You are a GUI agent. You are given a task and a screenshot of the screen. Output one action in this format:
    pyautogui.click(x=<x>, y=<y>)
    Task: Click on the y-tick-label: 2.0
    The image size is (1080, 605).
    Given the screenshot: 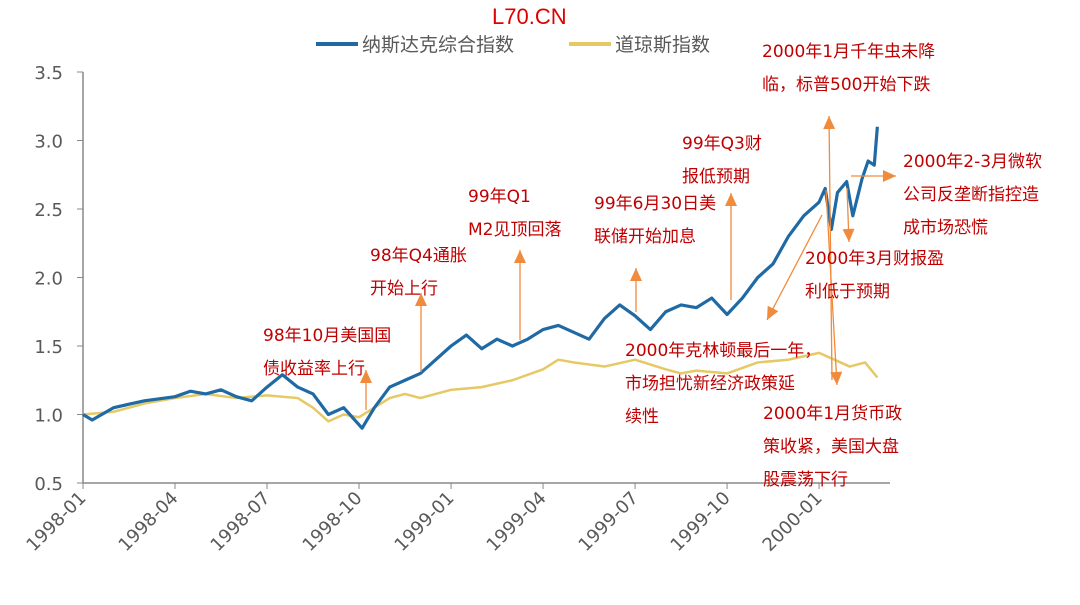 What is the action you would take?
    pyautogui.click(x=48, y=279)
    